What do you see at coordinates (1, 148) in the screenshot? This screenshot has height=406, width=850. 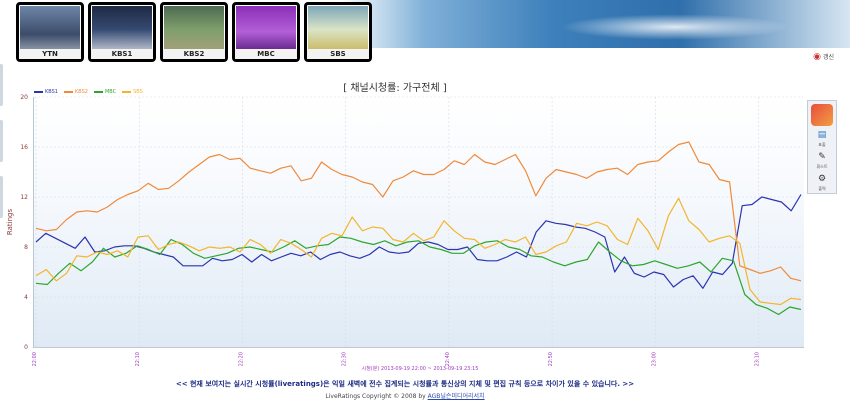 I see `left-edge-tabs` at bounding box center [1, 148].